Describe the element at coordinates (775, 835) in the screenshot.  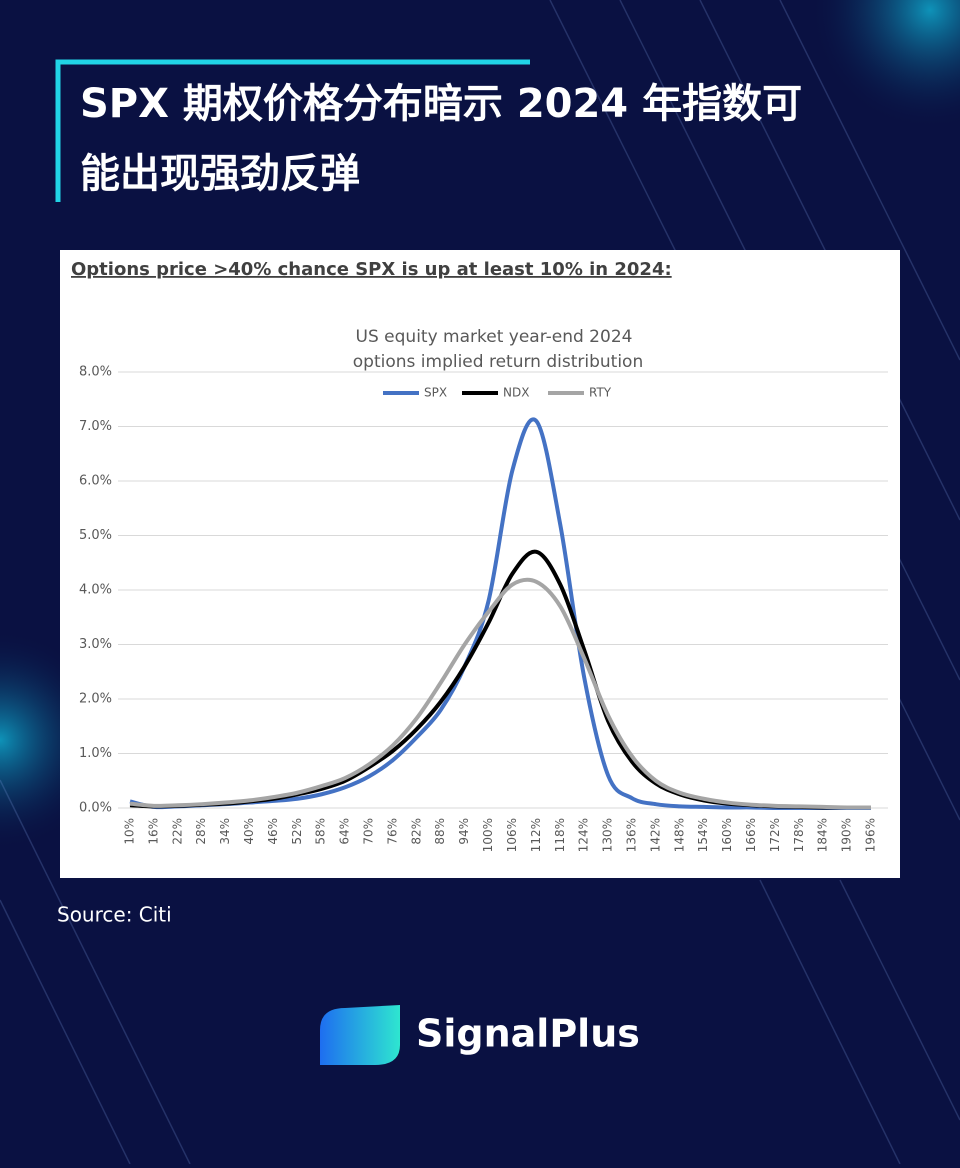
I see `x-tick-label: 172%` at that location.